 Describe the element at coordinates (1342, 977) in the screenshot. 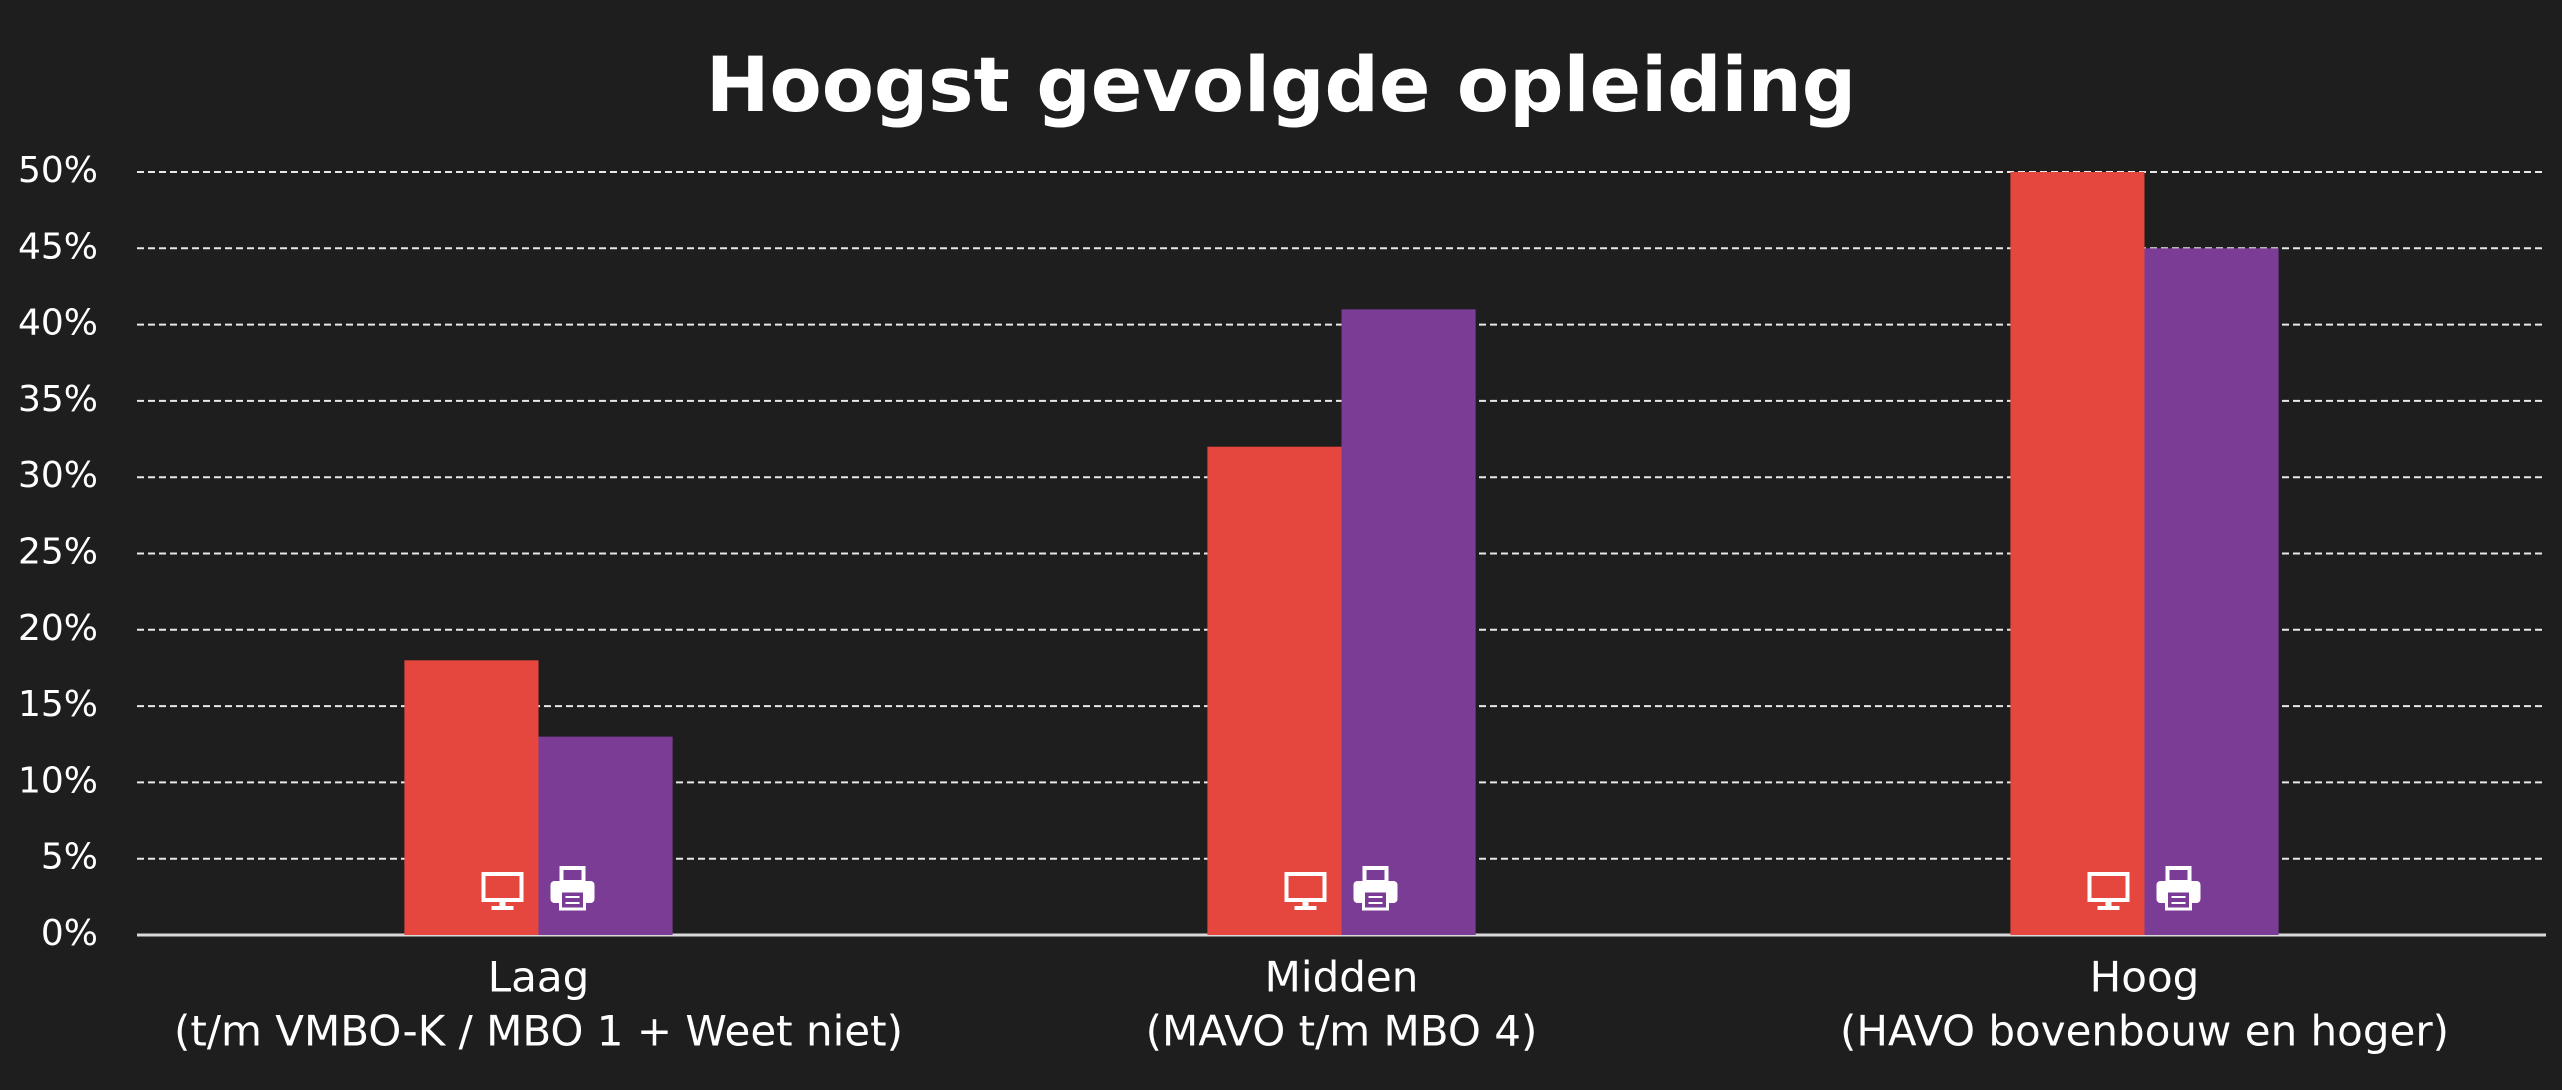

I see `x-tick-label: Midden` at that location.